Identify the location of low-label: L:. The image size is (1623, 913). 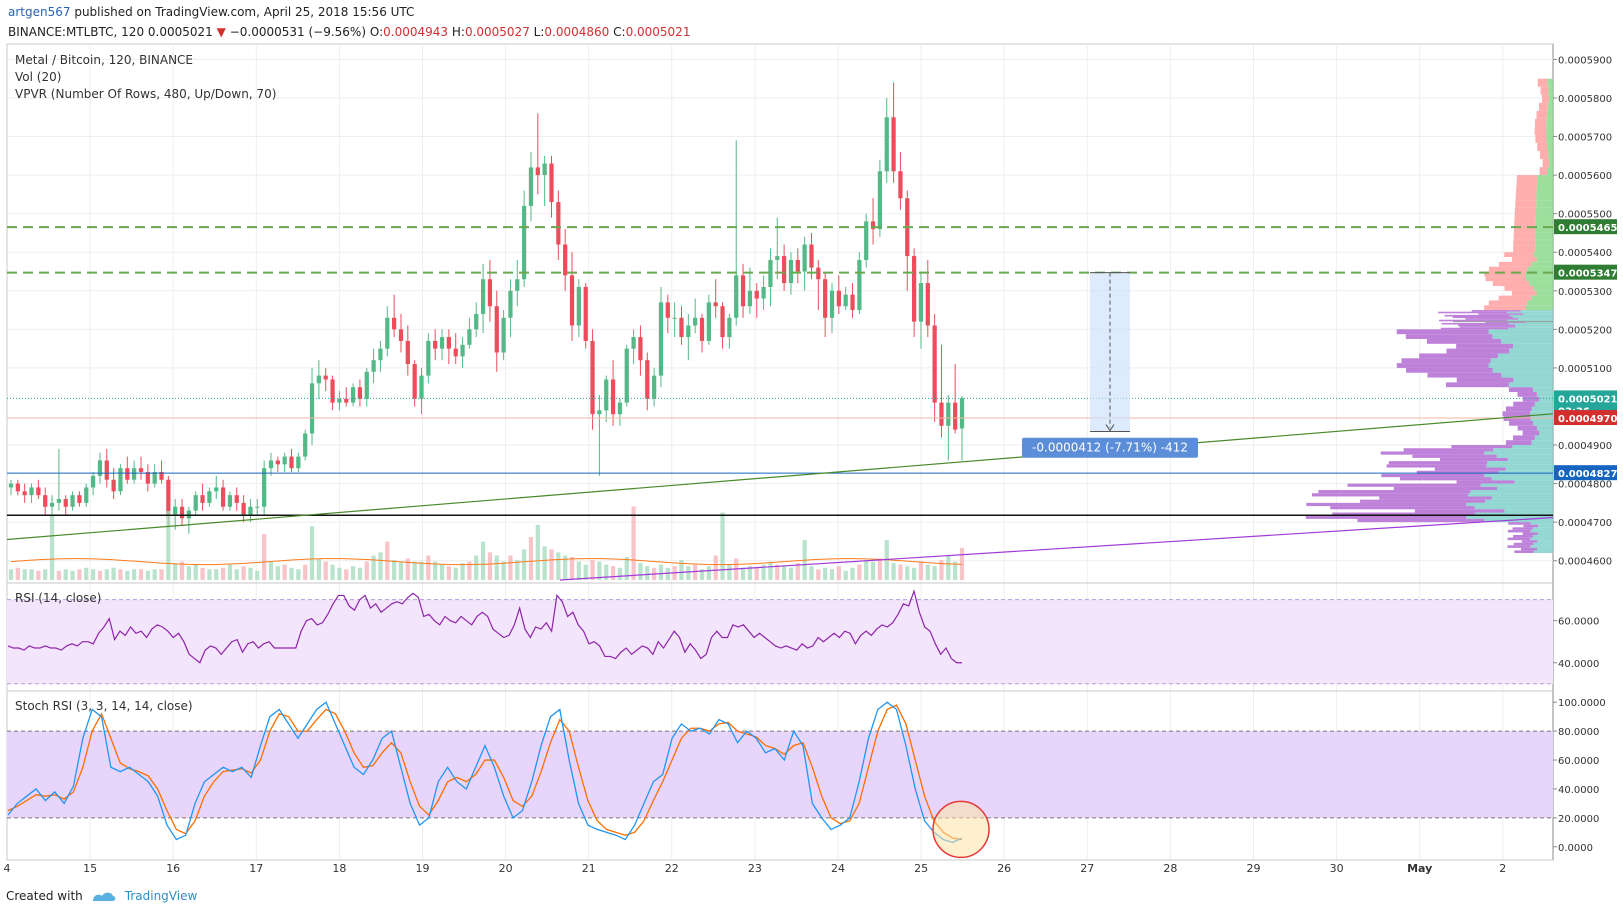
(539, 32).